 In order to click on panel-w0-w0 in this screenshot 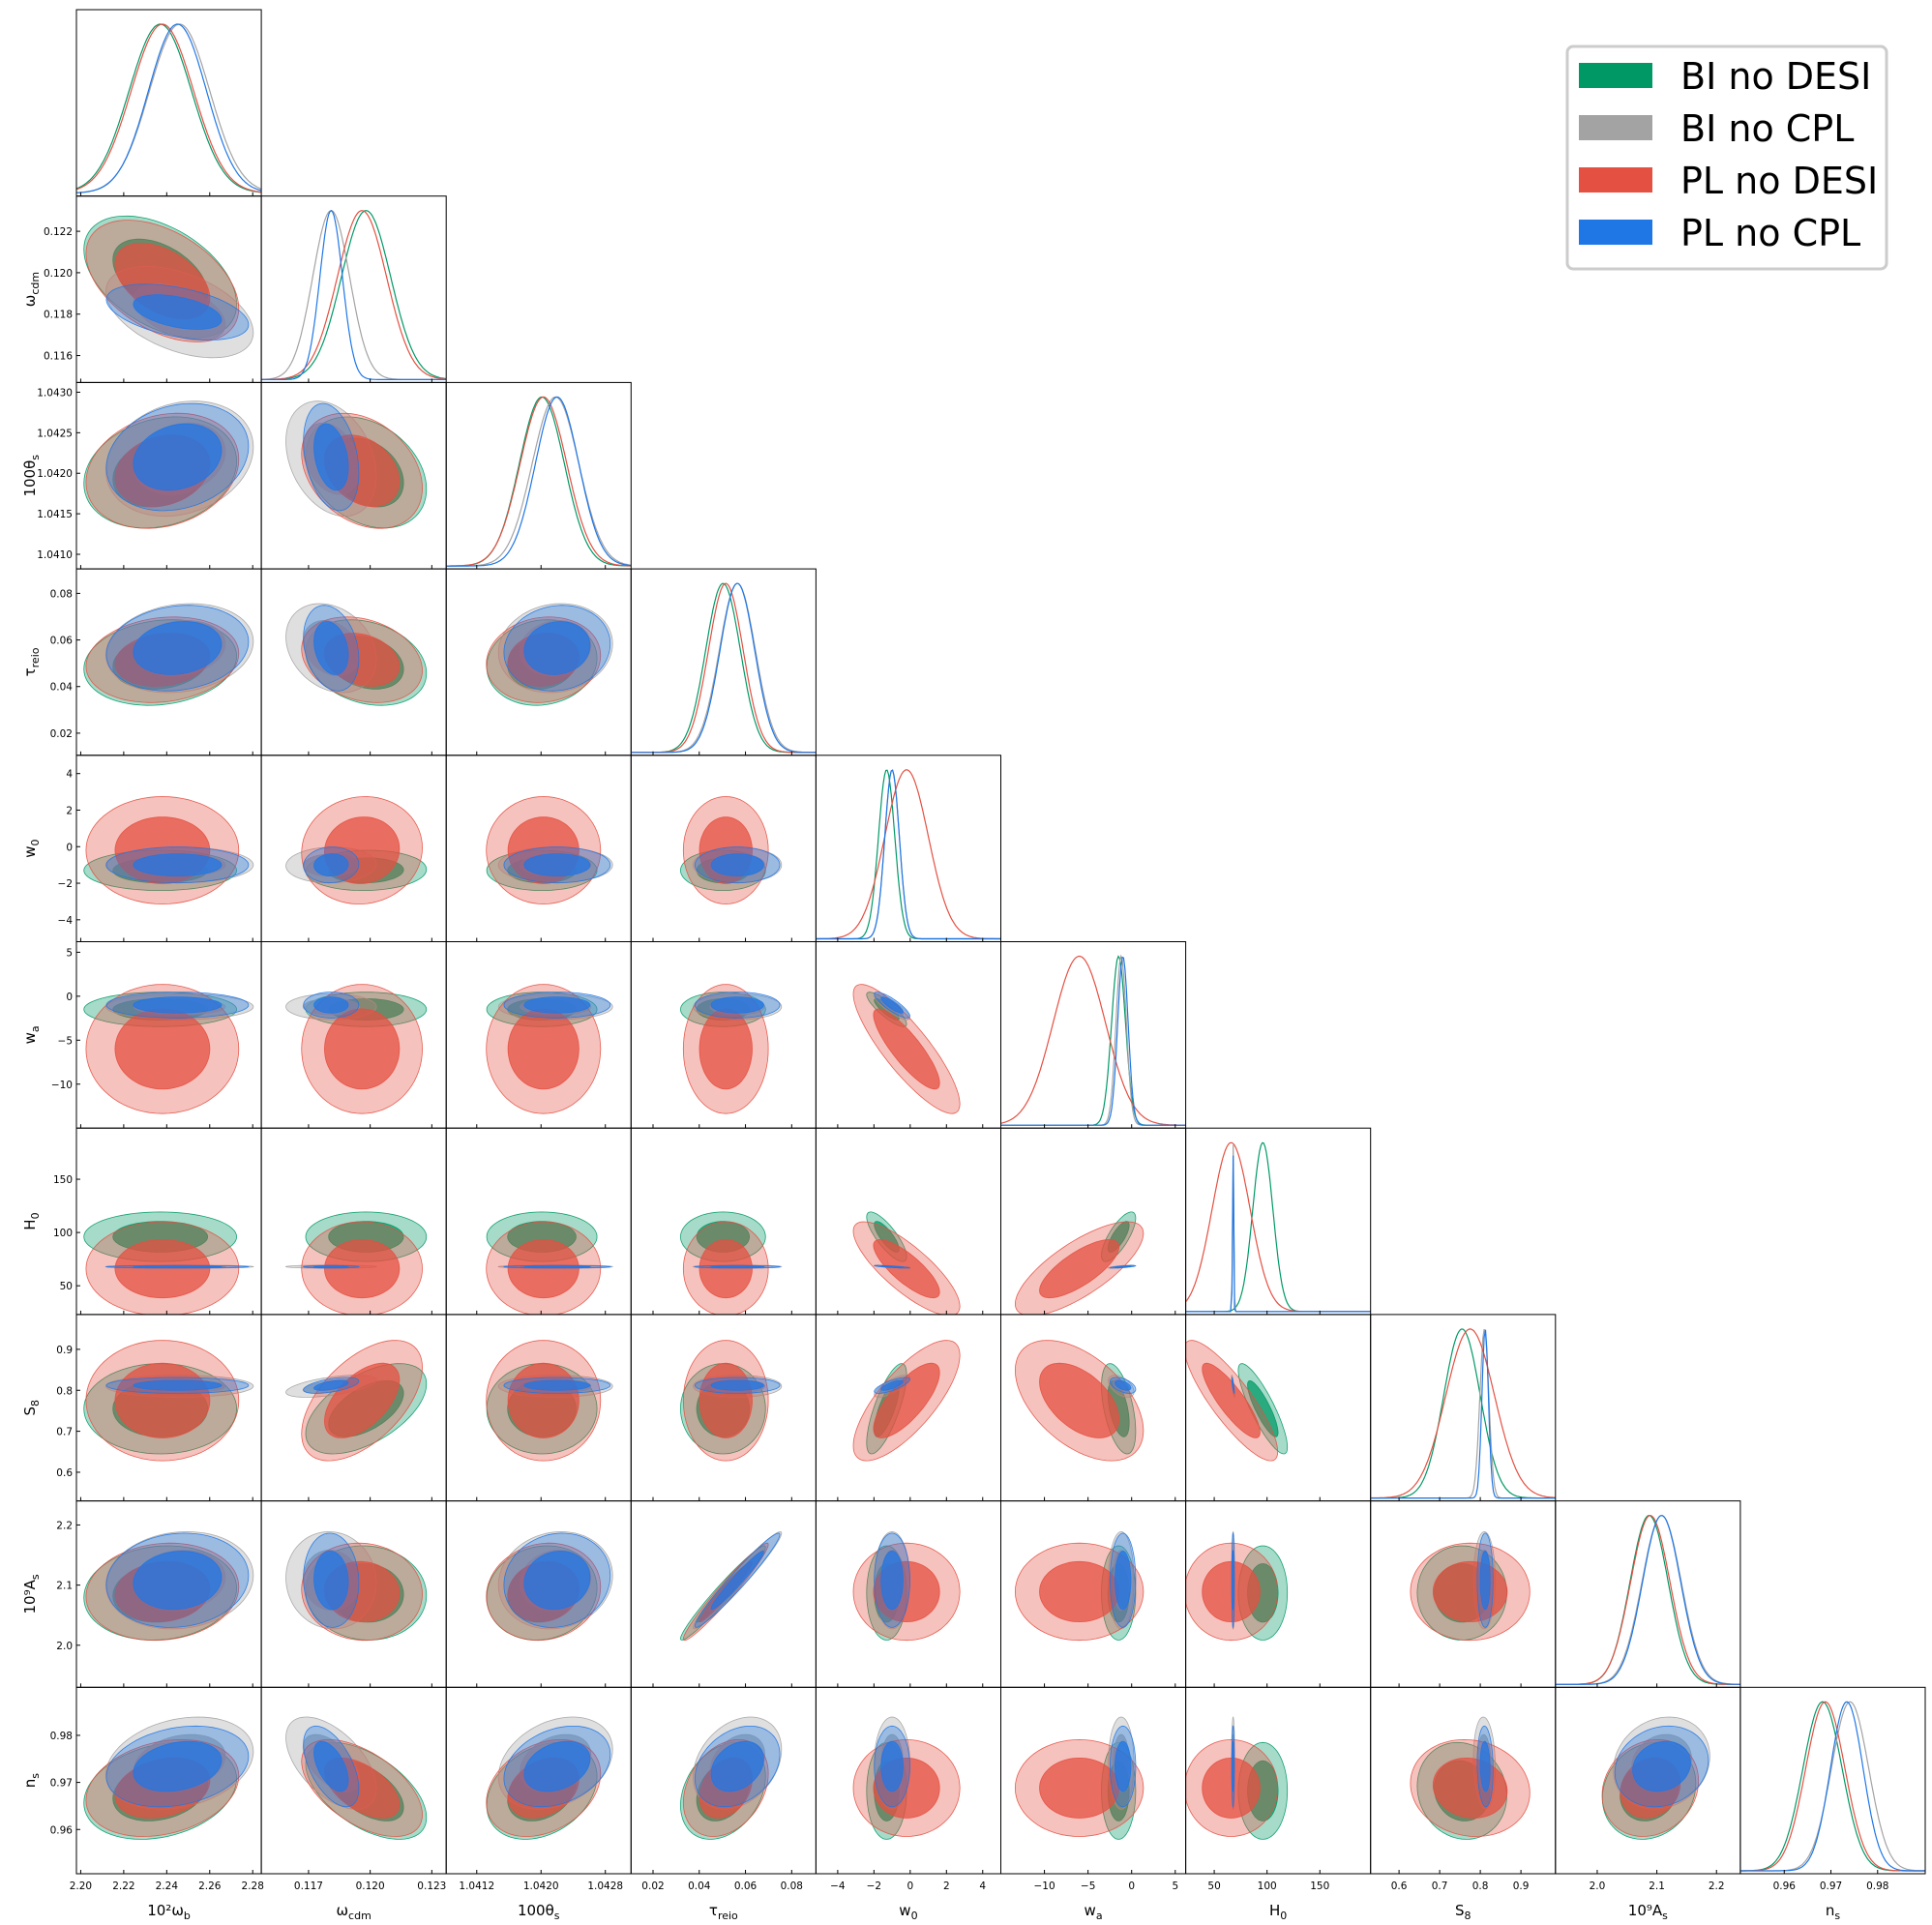, I will do `click(908, 848)`.